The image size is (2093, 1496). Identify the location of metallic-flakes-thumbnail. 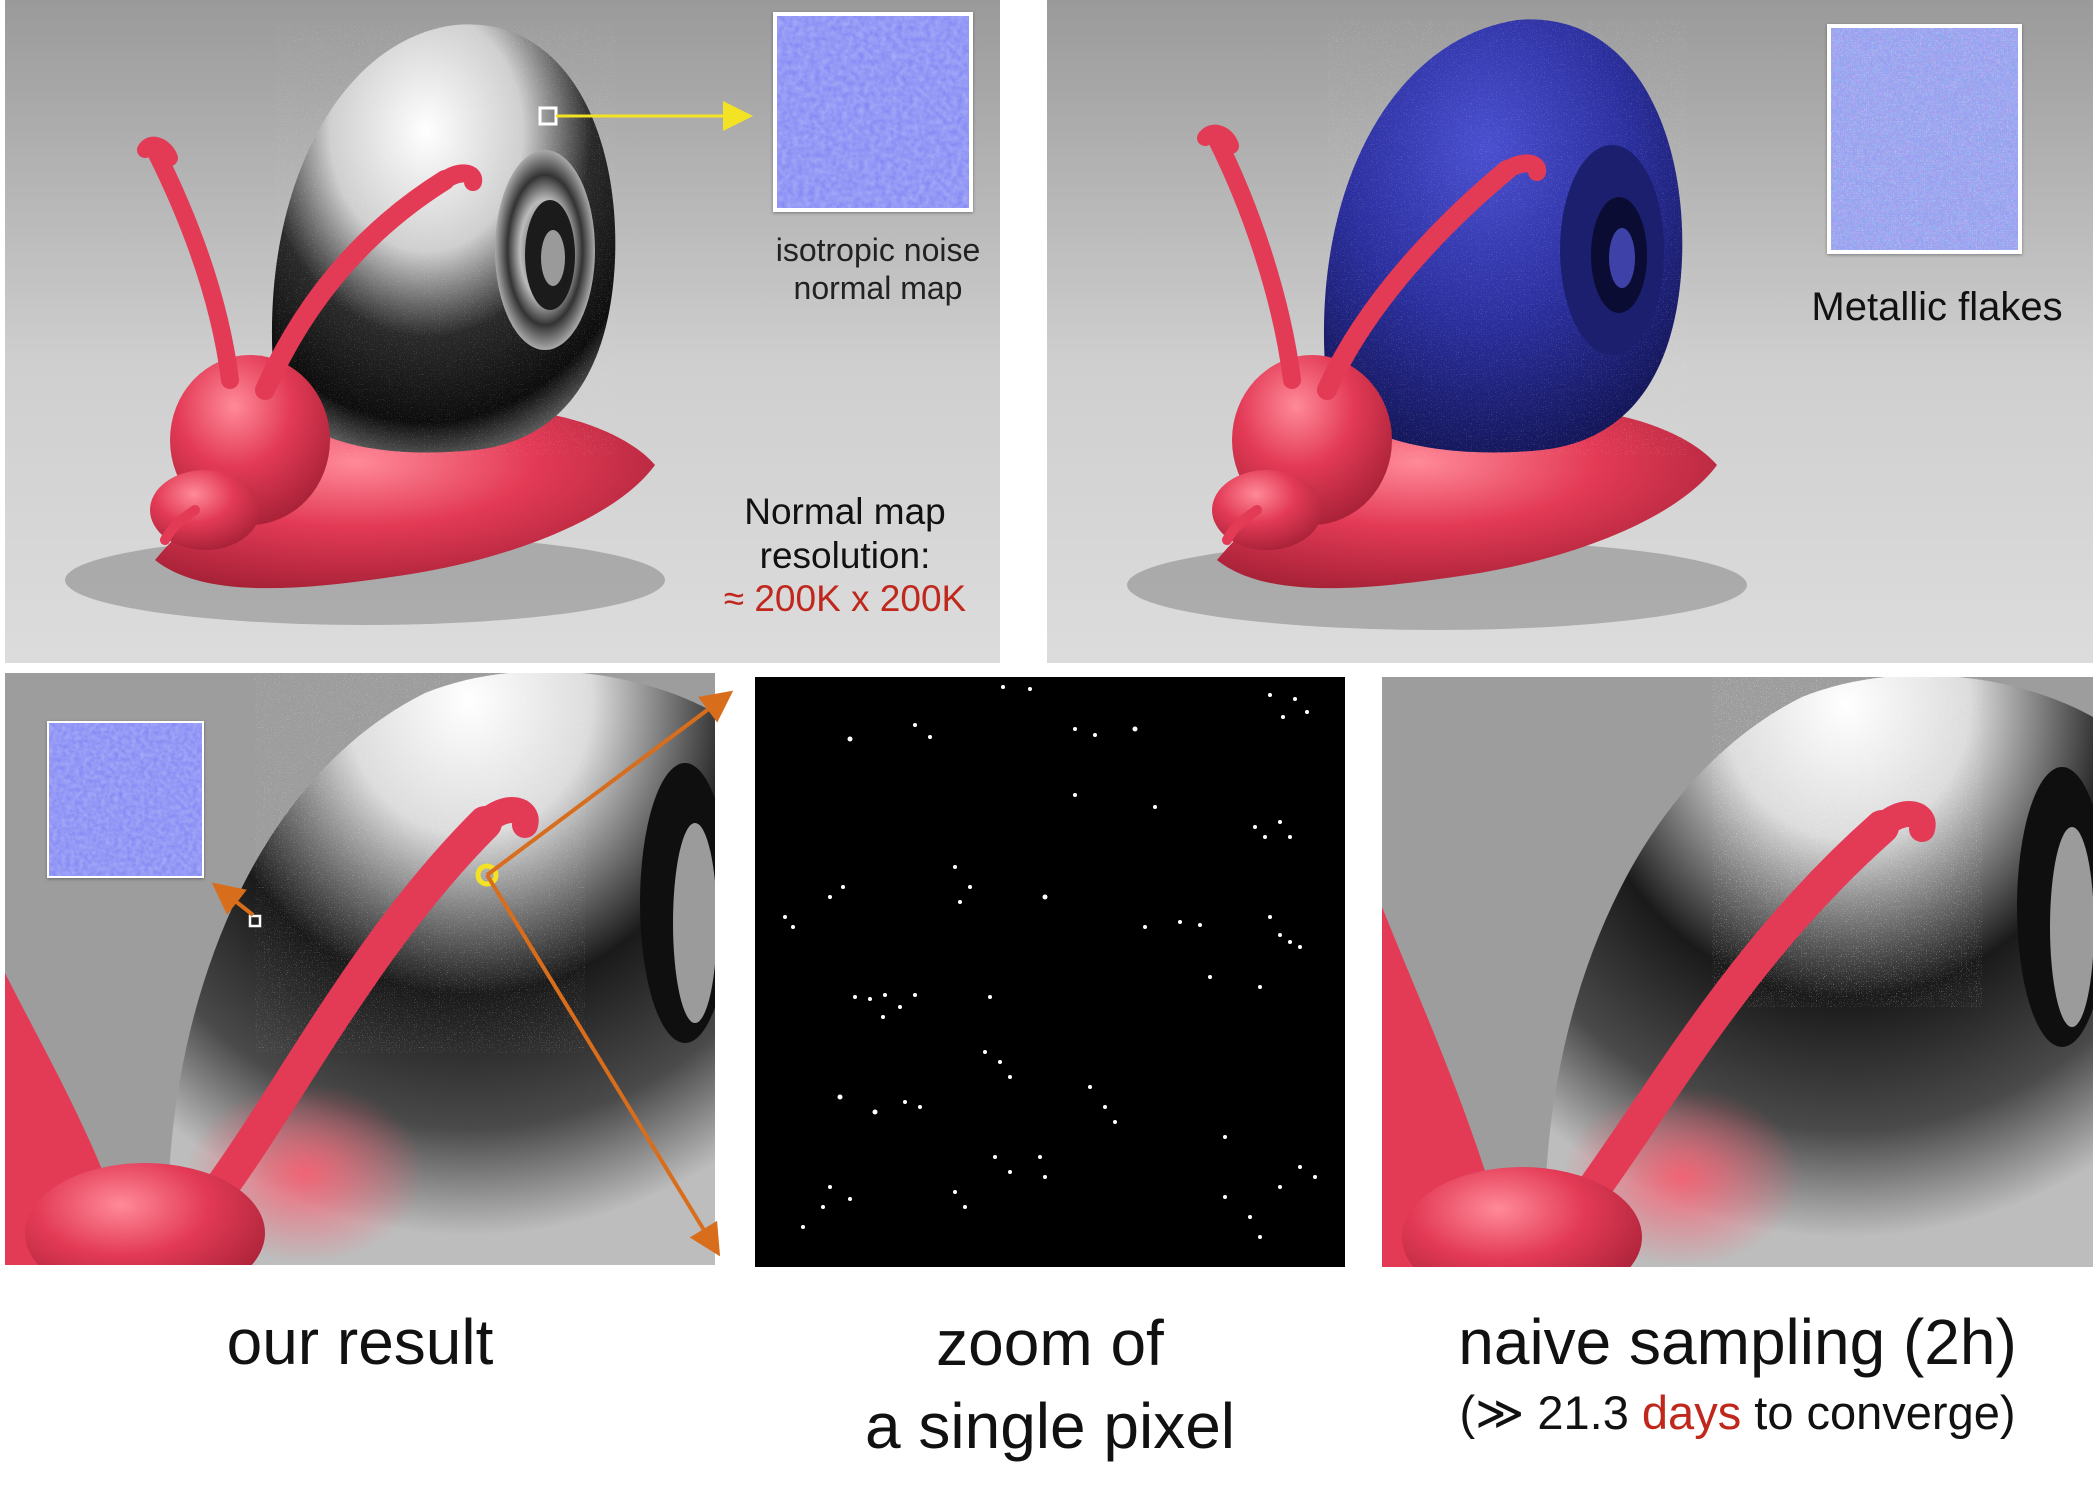
(1924, 139).